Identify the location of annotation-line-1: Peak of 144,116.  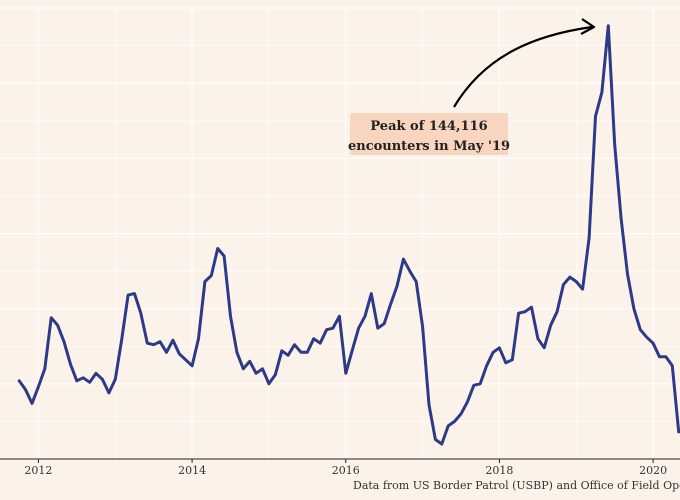
(428, 126).